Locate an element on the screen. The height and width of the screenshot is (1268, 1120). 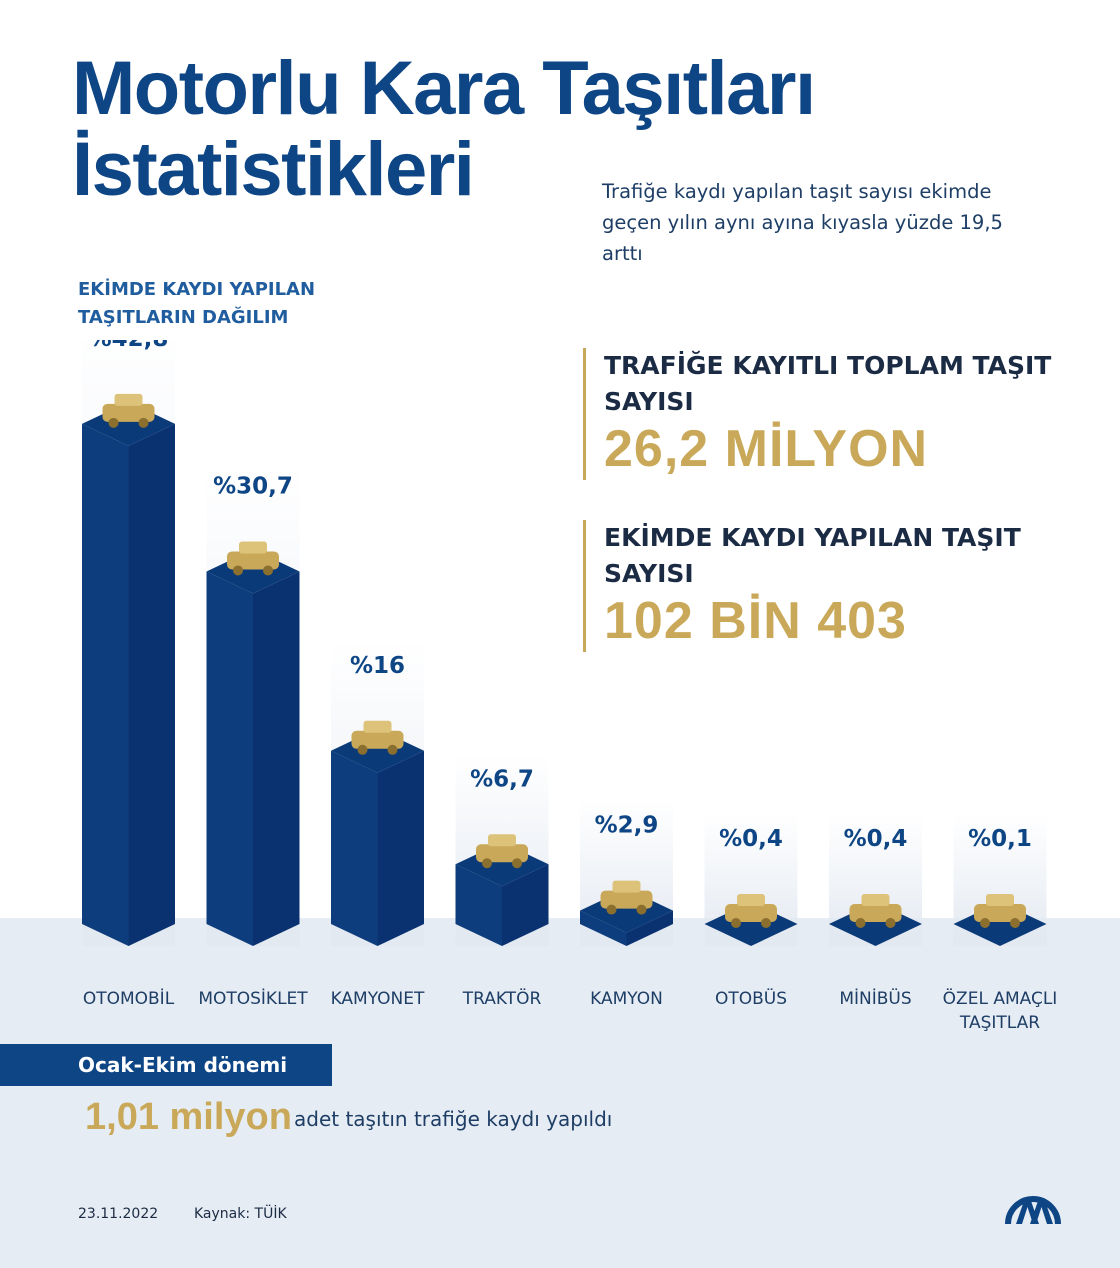
period-value: 1,01 milyon is located at coordinates (188, 1117).